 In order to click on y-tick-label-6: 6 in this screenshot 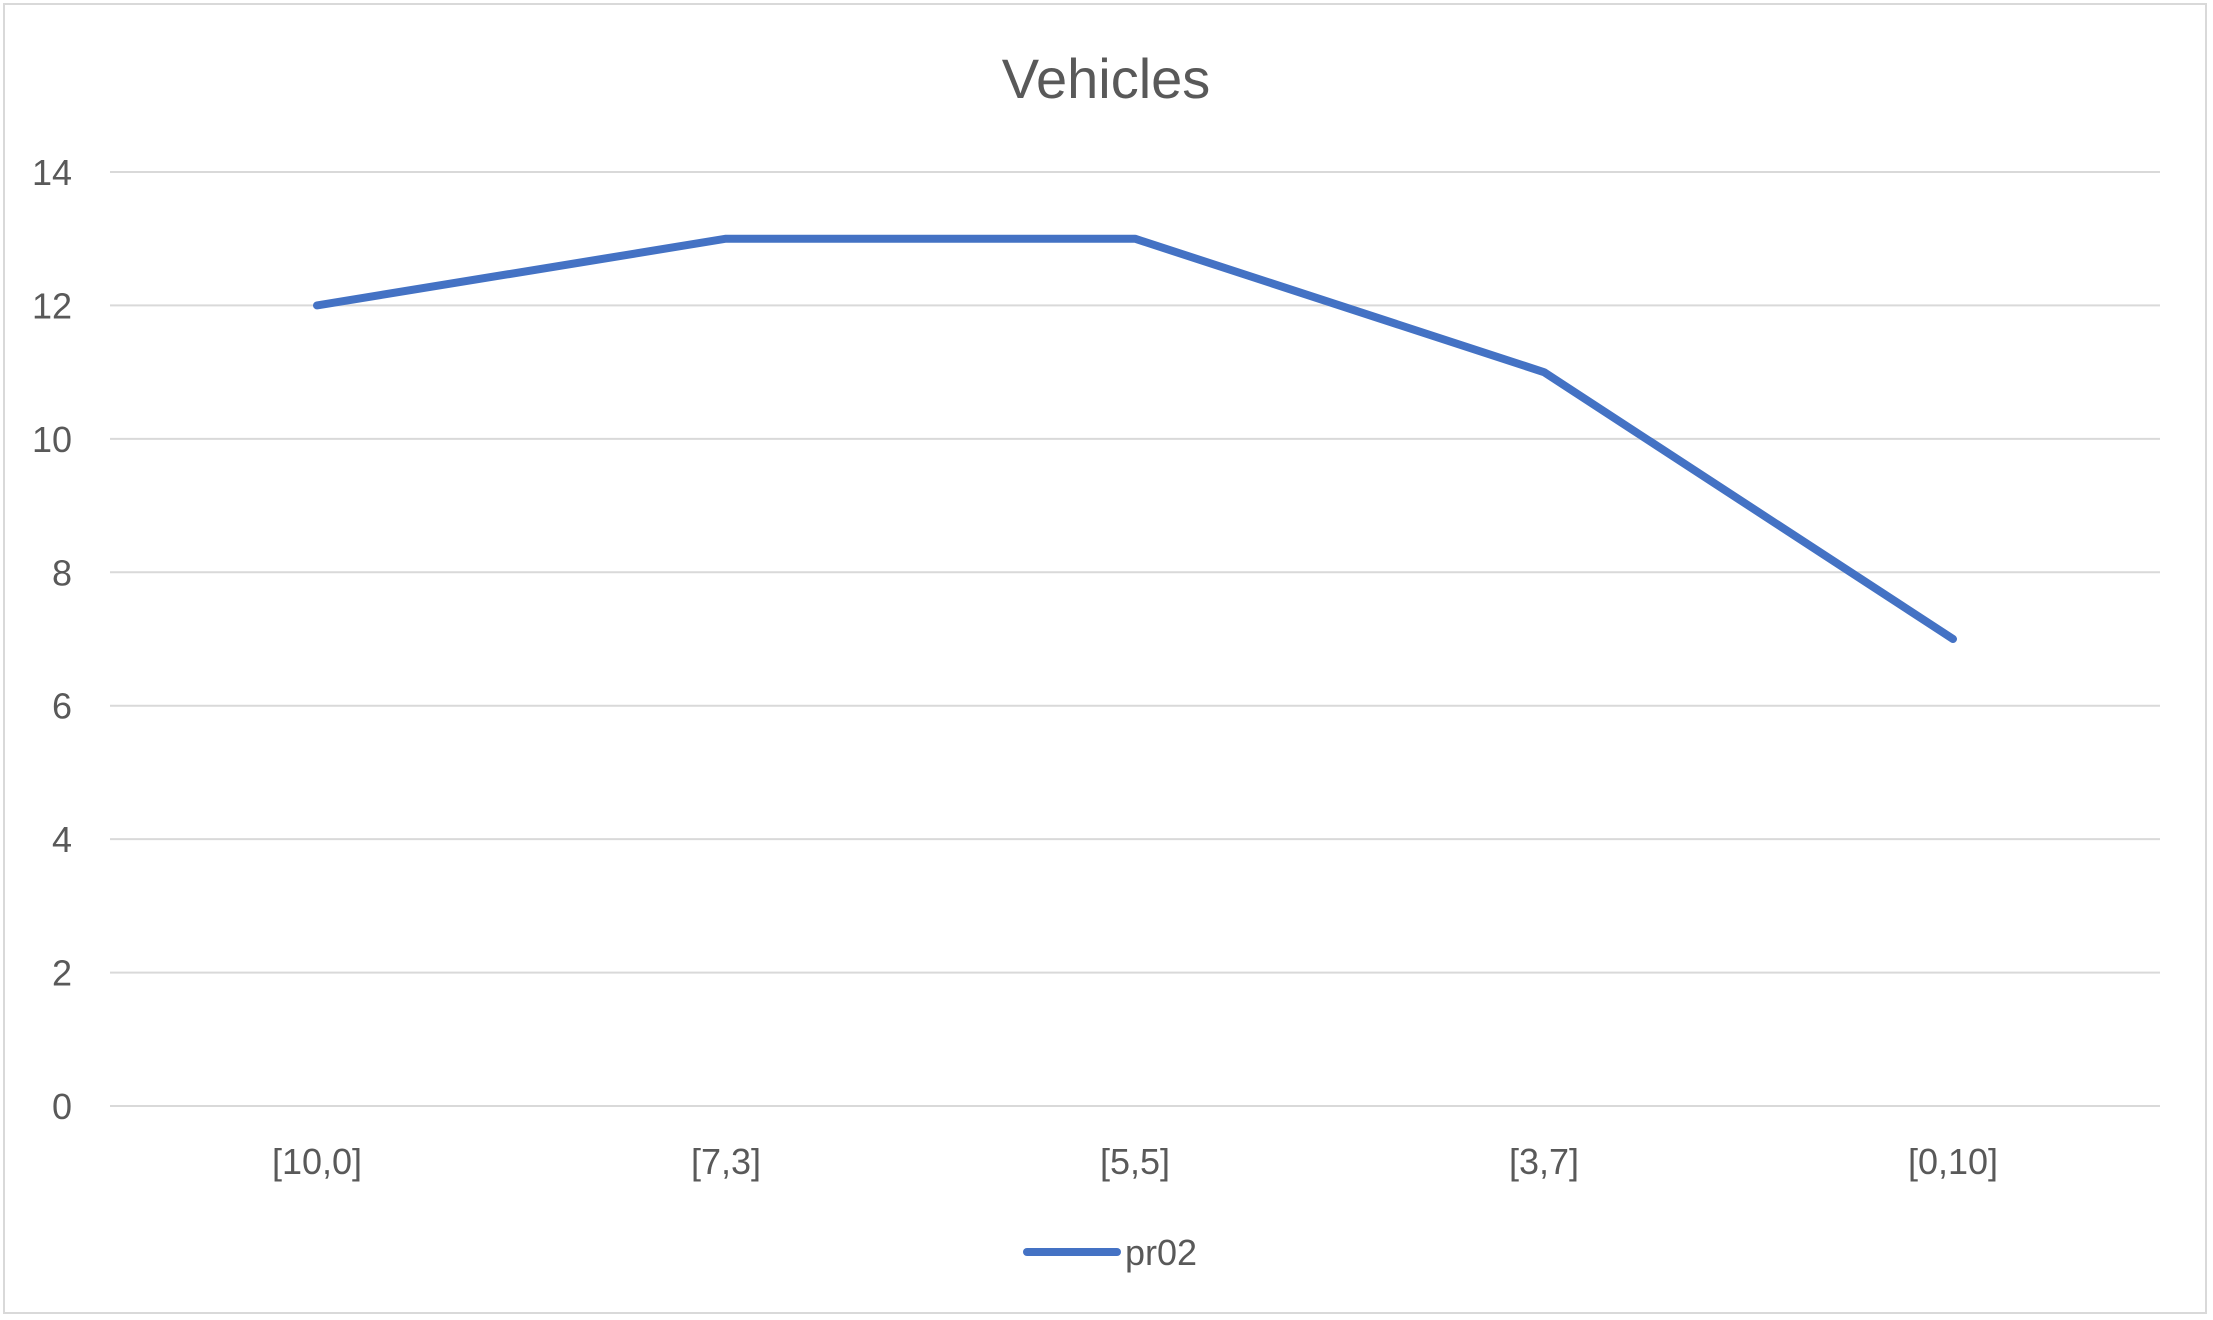, I will do `click(62, 706)`.